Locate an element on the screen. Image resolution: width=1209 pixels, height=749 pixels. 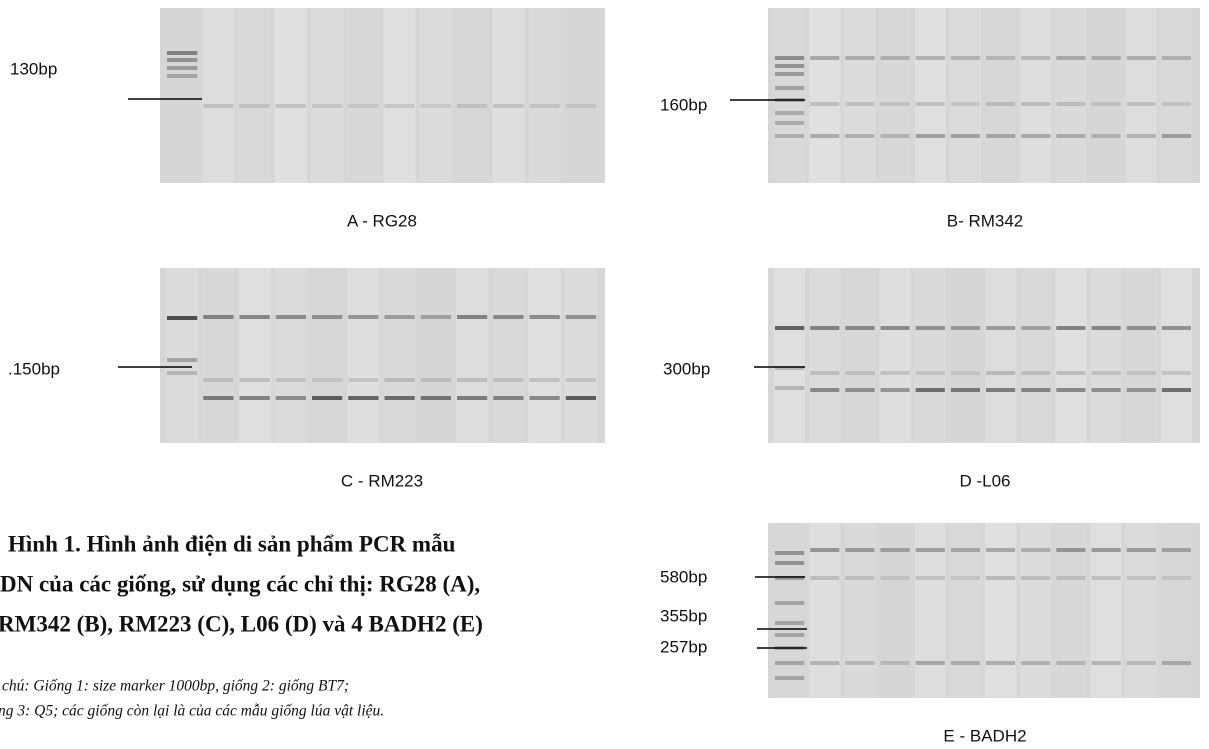
marker-label: 257bp is located at coordinates (683, 646).